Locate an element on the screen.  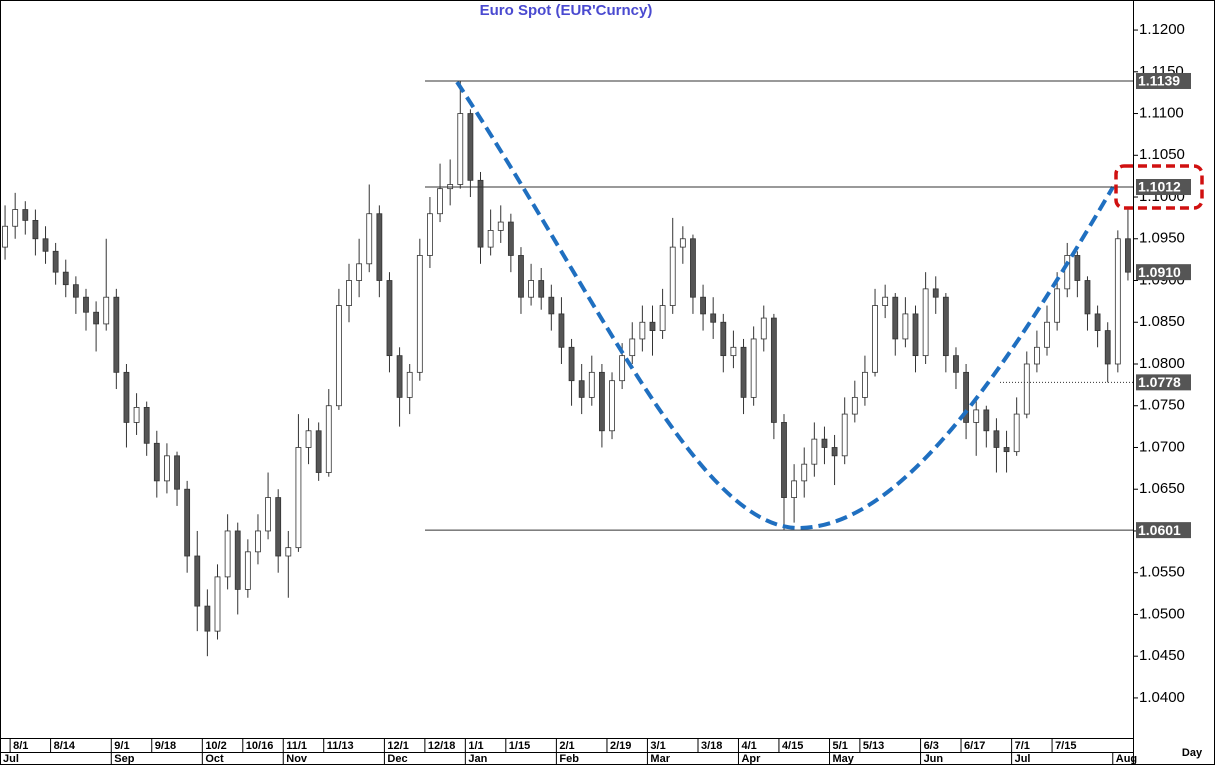
y-tick-label: 1.0500 is located at coordinates (1162, 613).